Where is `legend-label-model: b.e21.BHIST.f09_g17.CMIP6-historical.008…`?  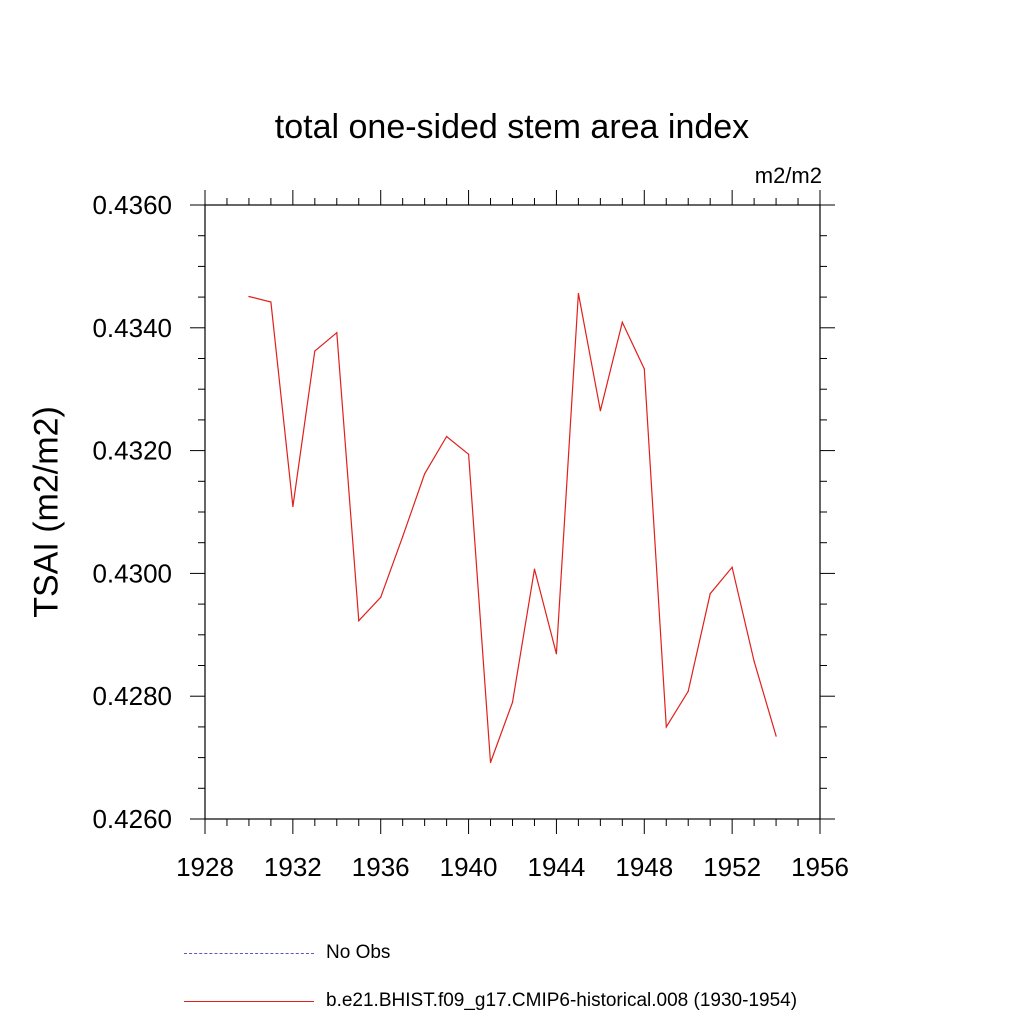
legend-label-model: b.e21.BHIST.f09_g17.CMIP6-historical.008… is located at coordinates (562, 1000).